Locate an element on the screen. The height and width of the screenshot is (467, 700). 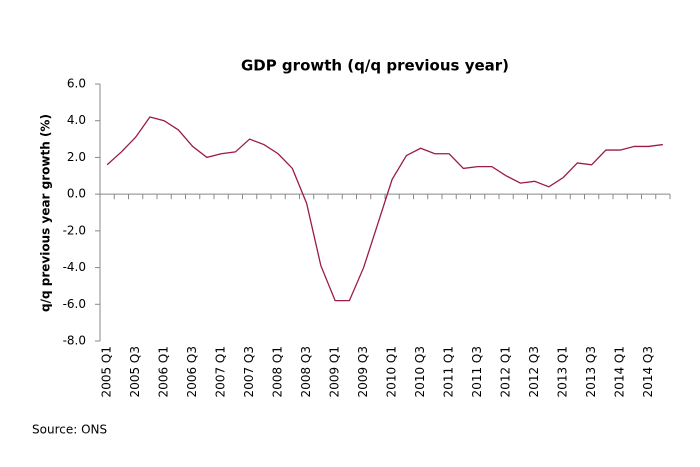
chart-title: GDP growth (q/q previous year) is located at coordinates (375, 66).